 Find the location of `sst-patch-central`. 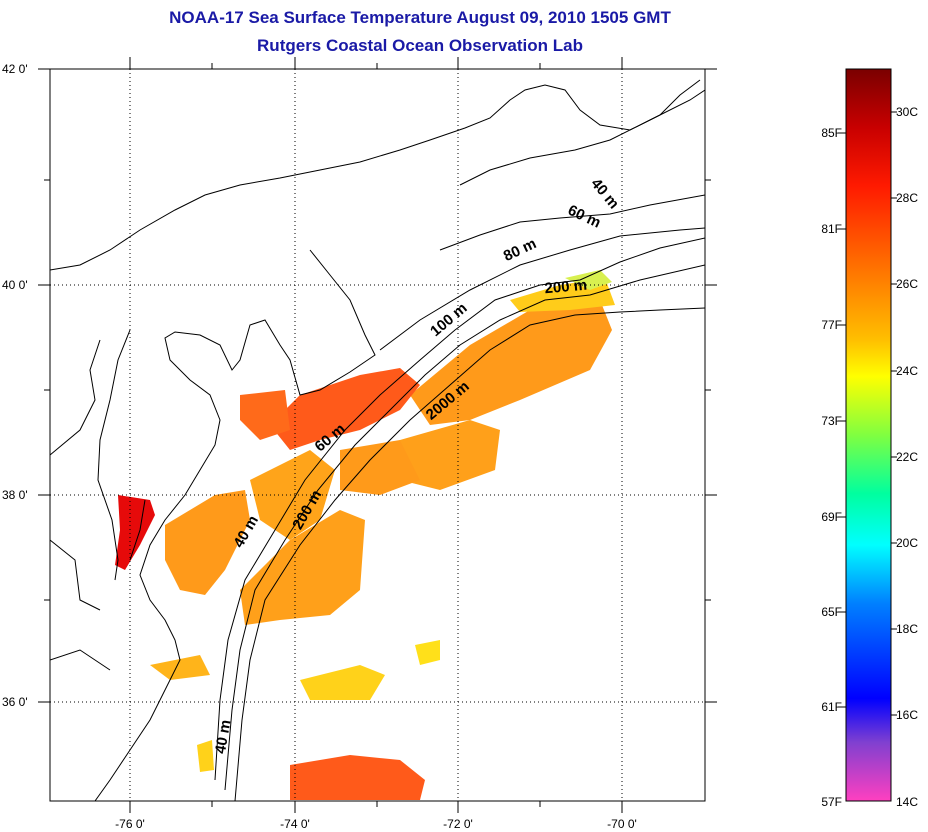

sst-patch-central is located at coordinates (292, 495).